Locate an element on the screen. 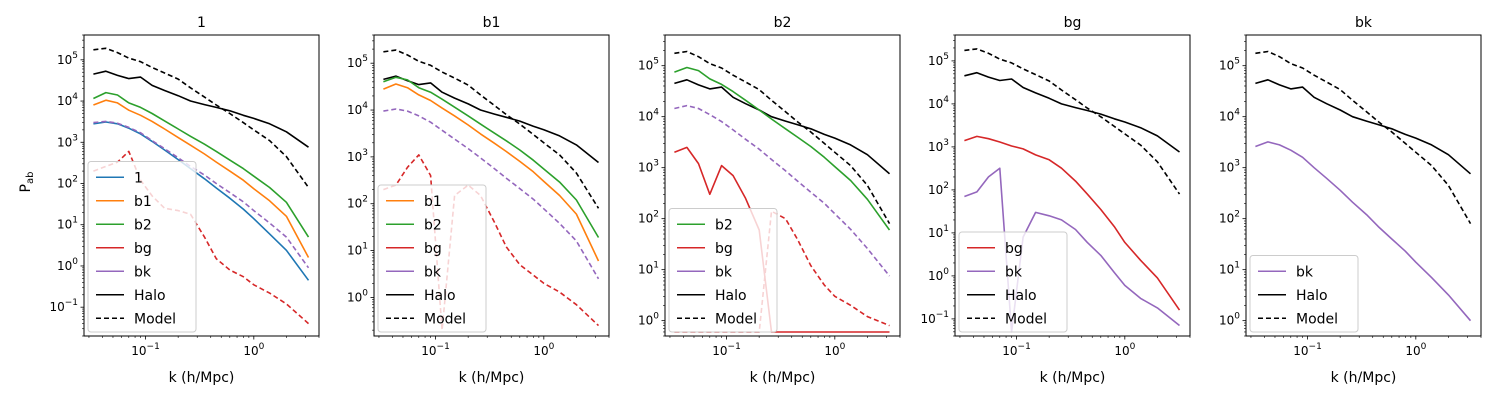 This screenshot has height=400, width=1500. panel-title: bg is located at coordinates (1073, 23).